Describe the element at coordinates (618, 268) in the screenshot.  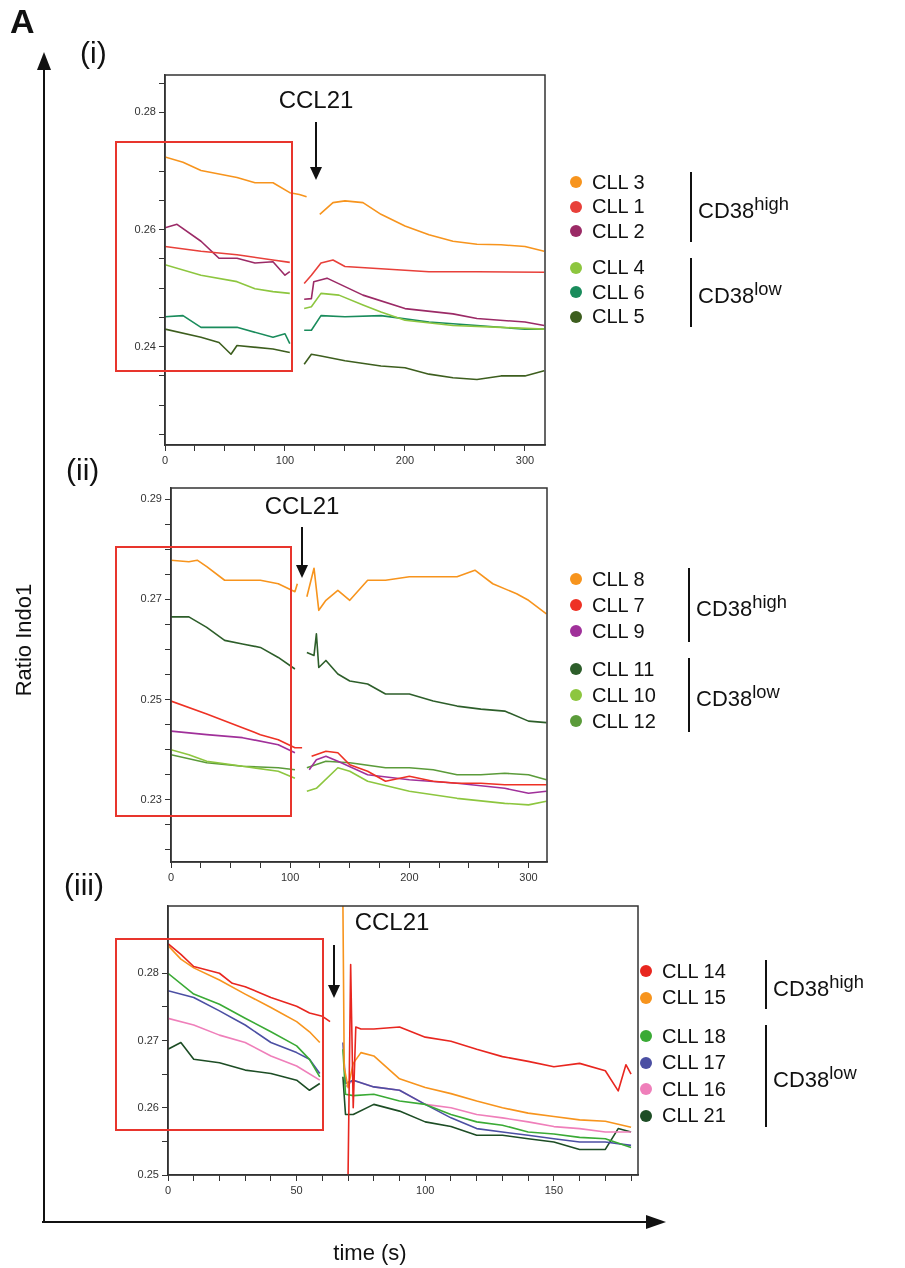
I see `legend-label: CLL 4` at that location.